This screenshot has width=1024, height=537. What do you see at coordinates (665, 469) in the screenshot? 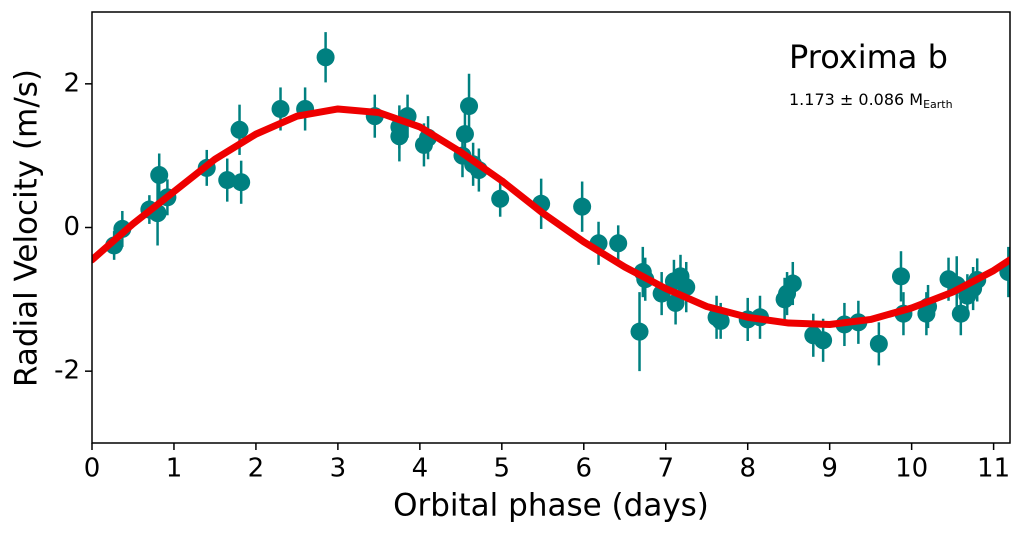
I see `x-tick-label: 7` at bounding box center [665, 469].